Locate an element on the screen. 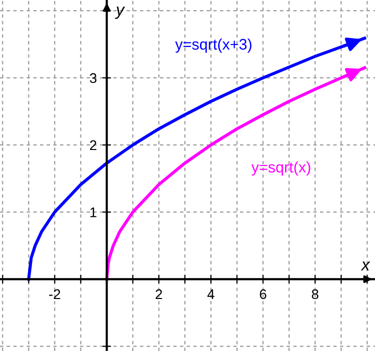 The height and width of the screenshot is (351, 375). x-tick-label: 6 is located at coordinates (263, 294).